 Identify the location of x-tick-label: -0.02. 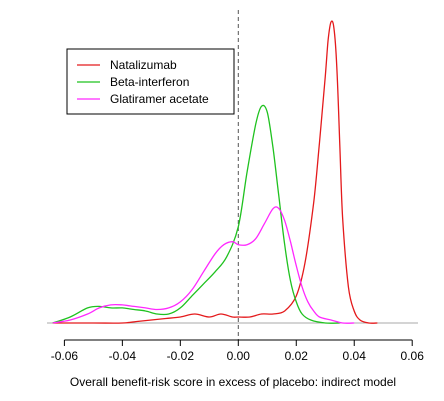
(181, 356).